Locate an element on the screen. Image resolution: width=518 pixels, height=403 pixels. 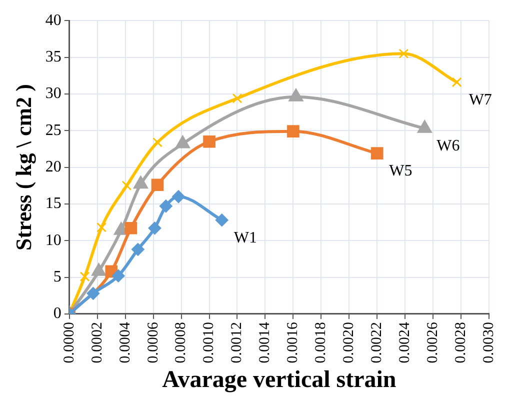
series-label: W1 is located at coordinates (245, 237).